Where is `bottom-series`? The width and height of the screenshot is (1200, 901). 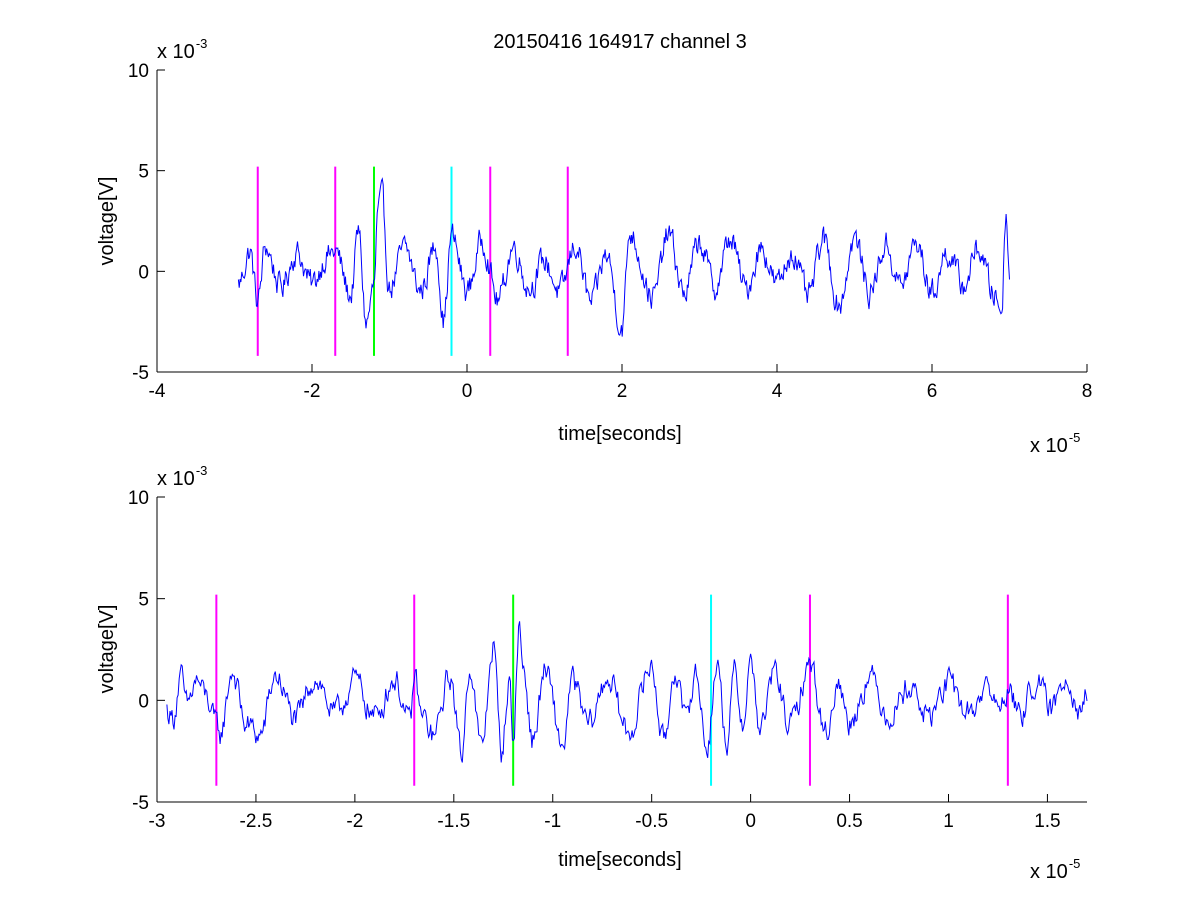
bottom-series is located at coordinates (627, 692).